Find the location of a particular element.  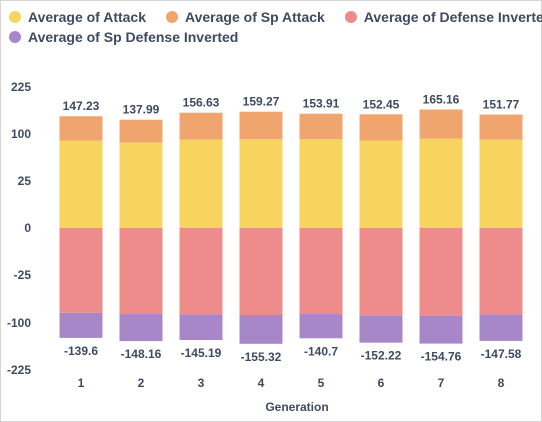

data-label-negative-total: -148.16 is located at coordinates (141, 354).